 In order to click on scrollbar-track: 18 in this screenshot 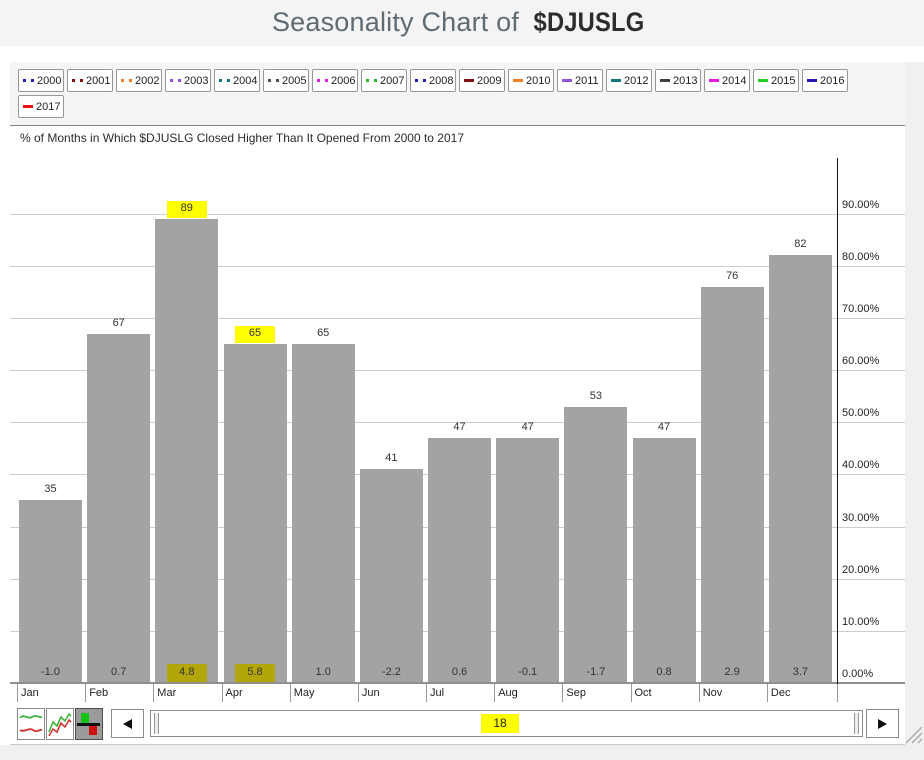, I will do `click(506, 723)`.